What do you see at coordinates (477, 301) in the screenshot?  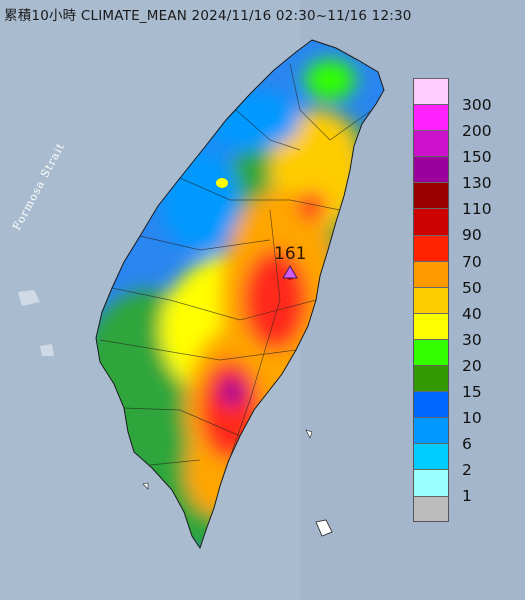 I see `legend-labels: 300 200 150 130 110 90 70 50 40 30 20 15 10 6 2 1` at bounding box center [477, 301].